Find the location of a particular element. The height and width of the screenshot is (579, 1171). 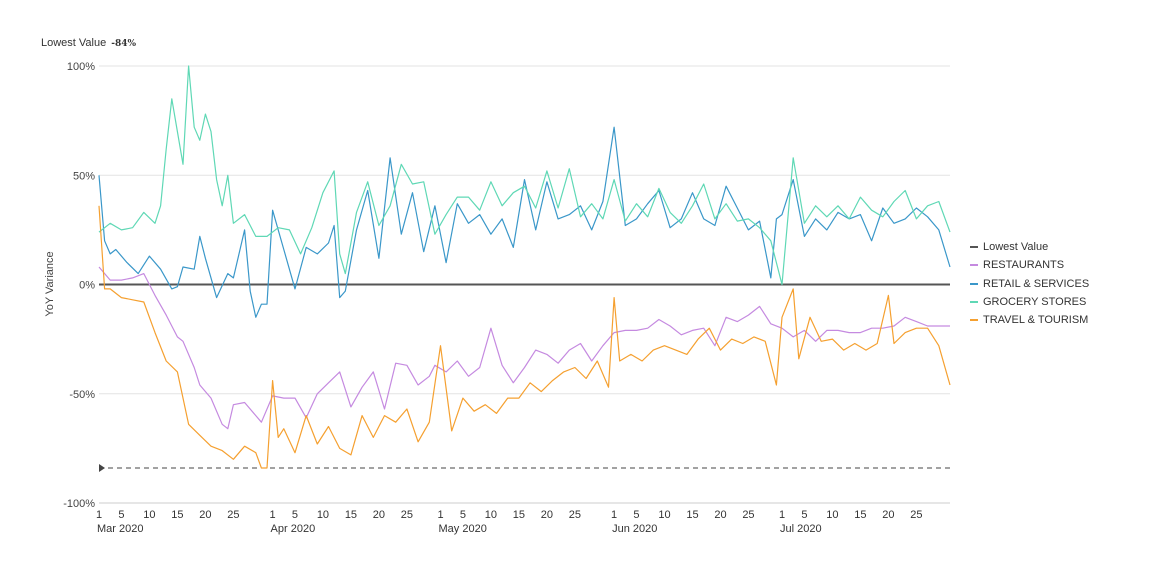

x-month-label: Jul 2020 is located at coordinates (801, 529).